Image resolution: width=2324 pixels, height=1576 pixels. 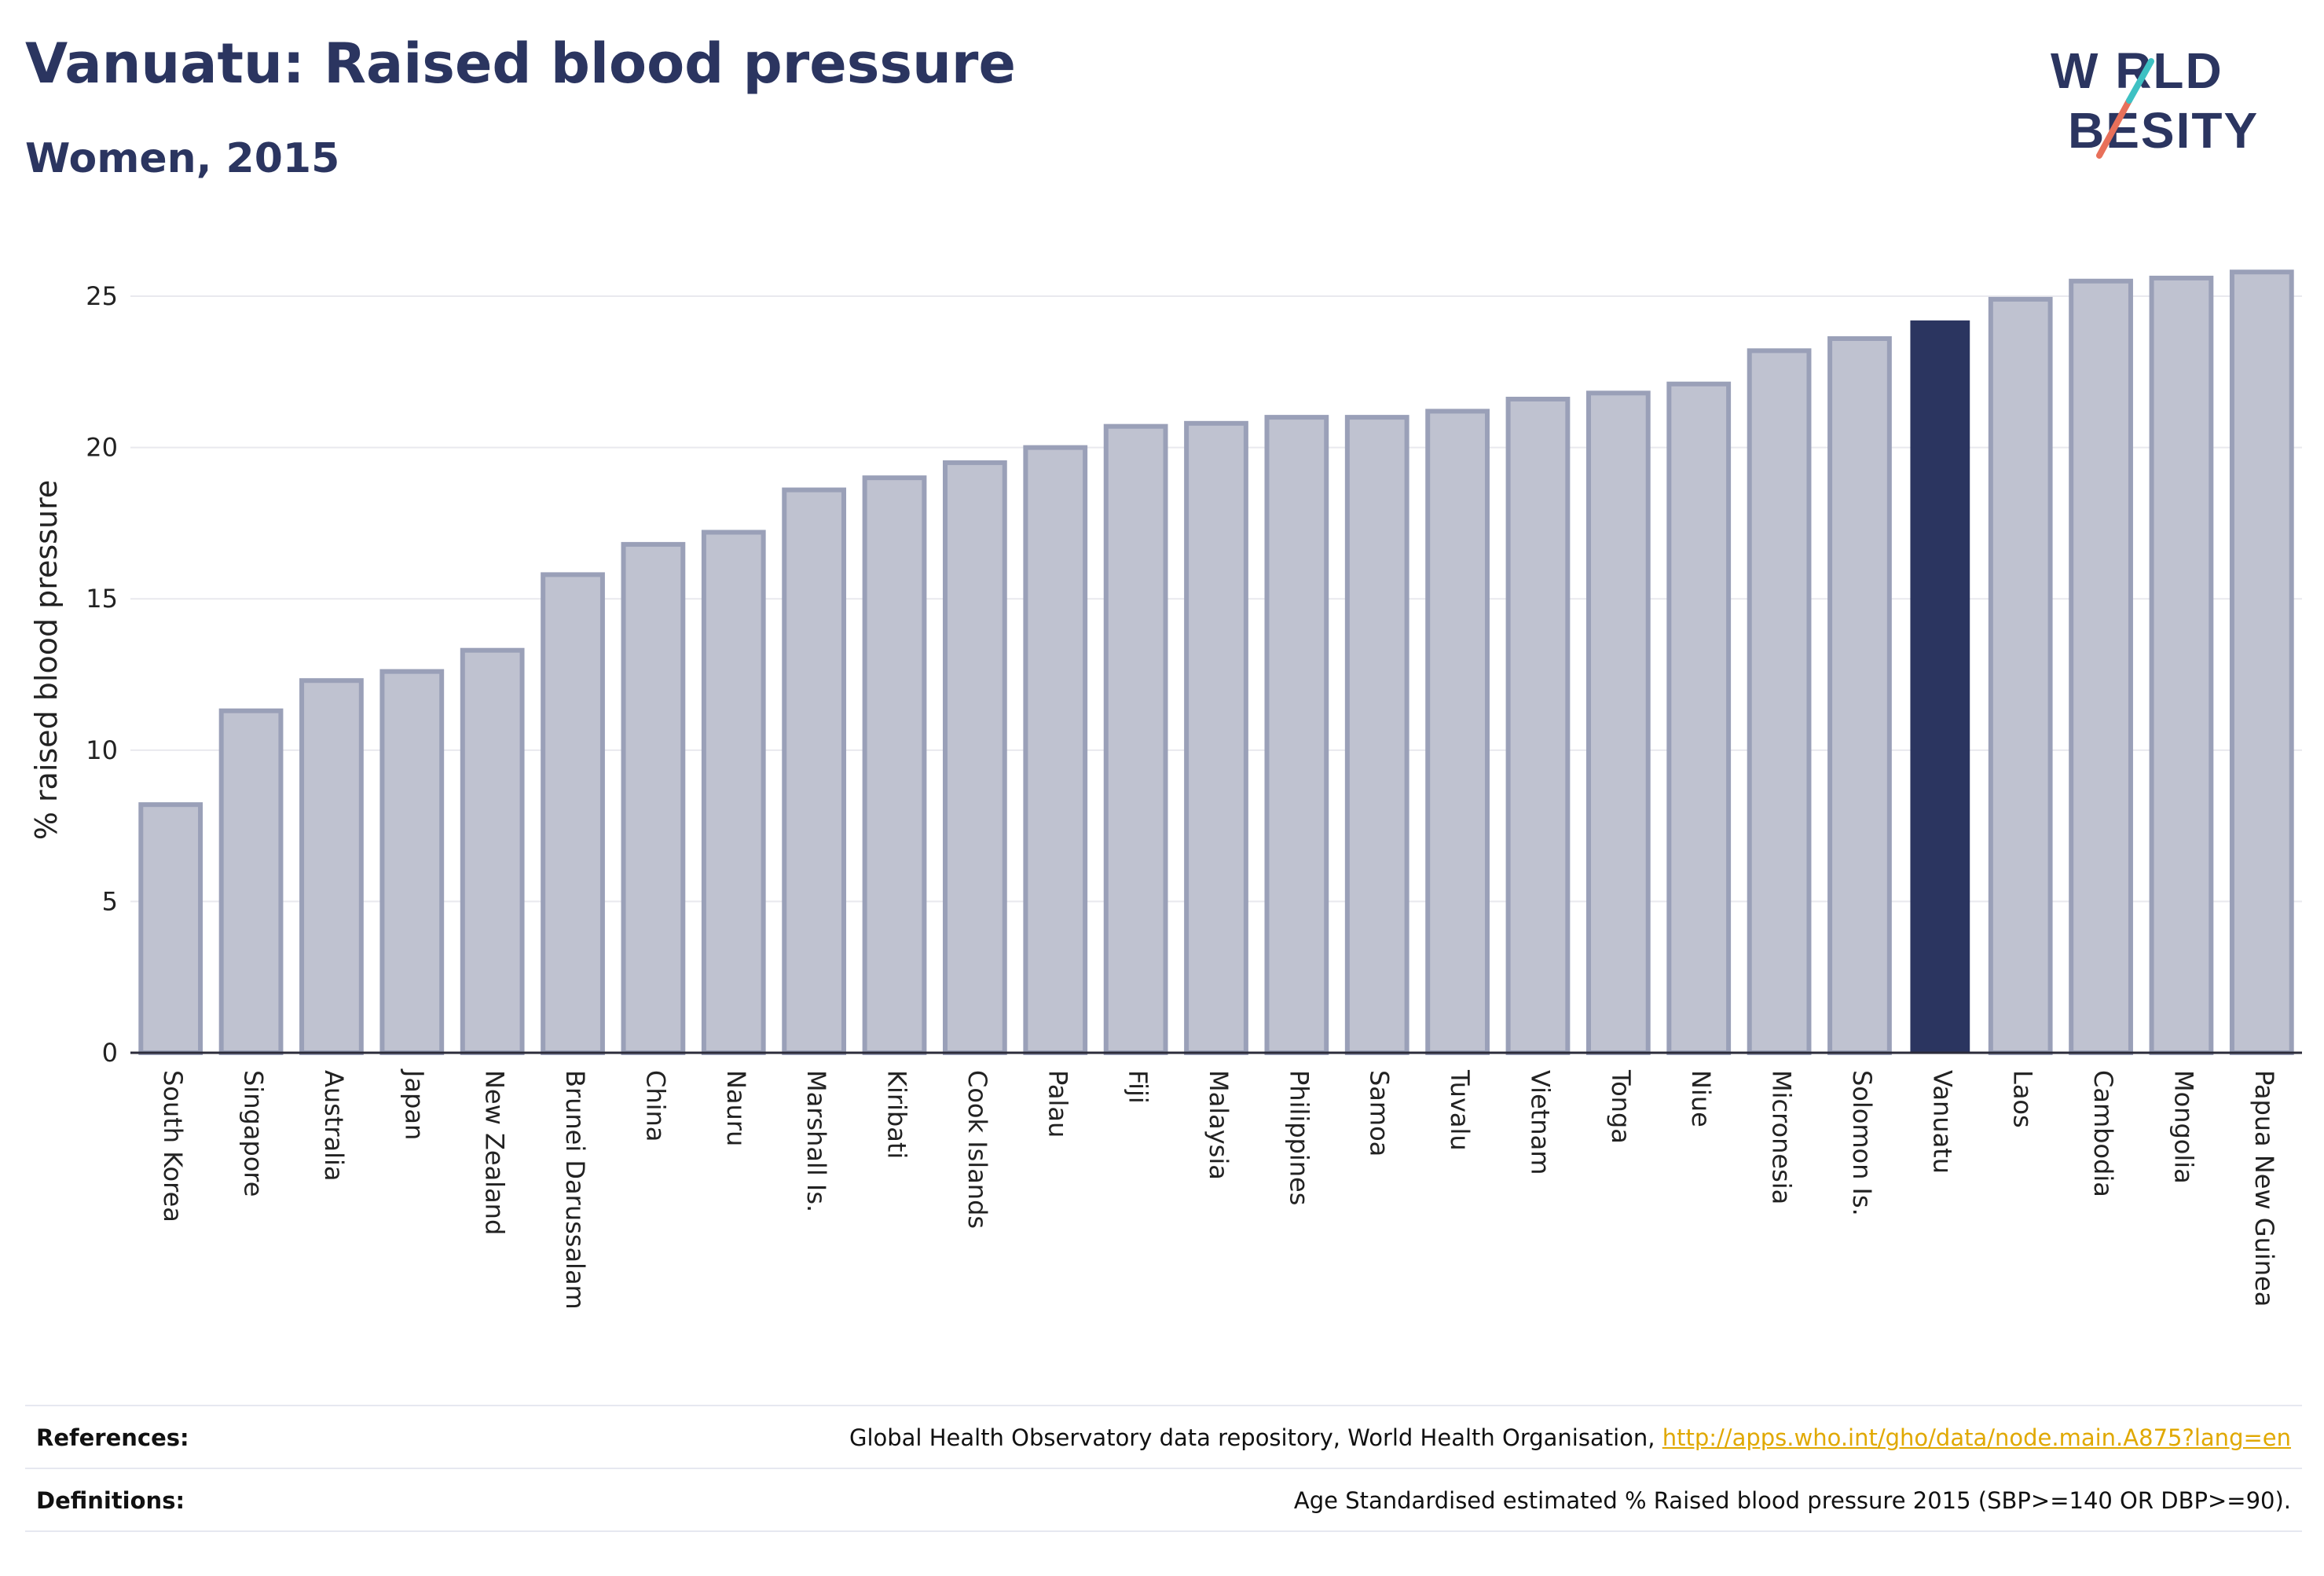 I want to click on x-category-label: Tonga, so click(x=1621, y=1106).